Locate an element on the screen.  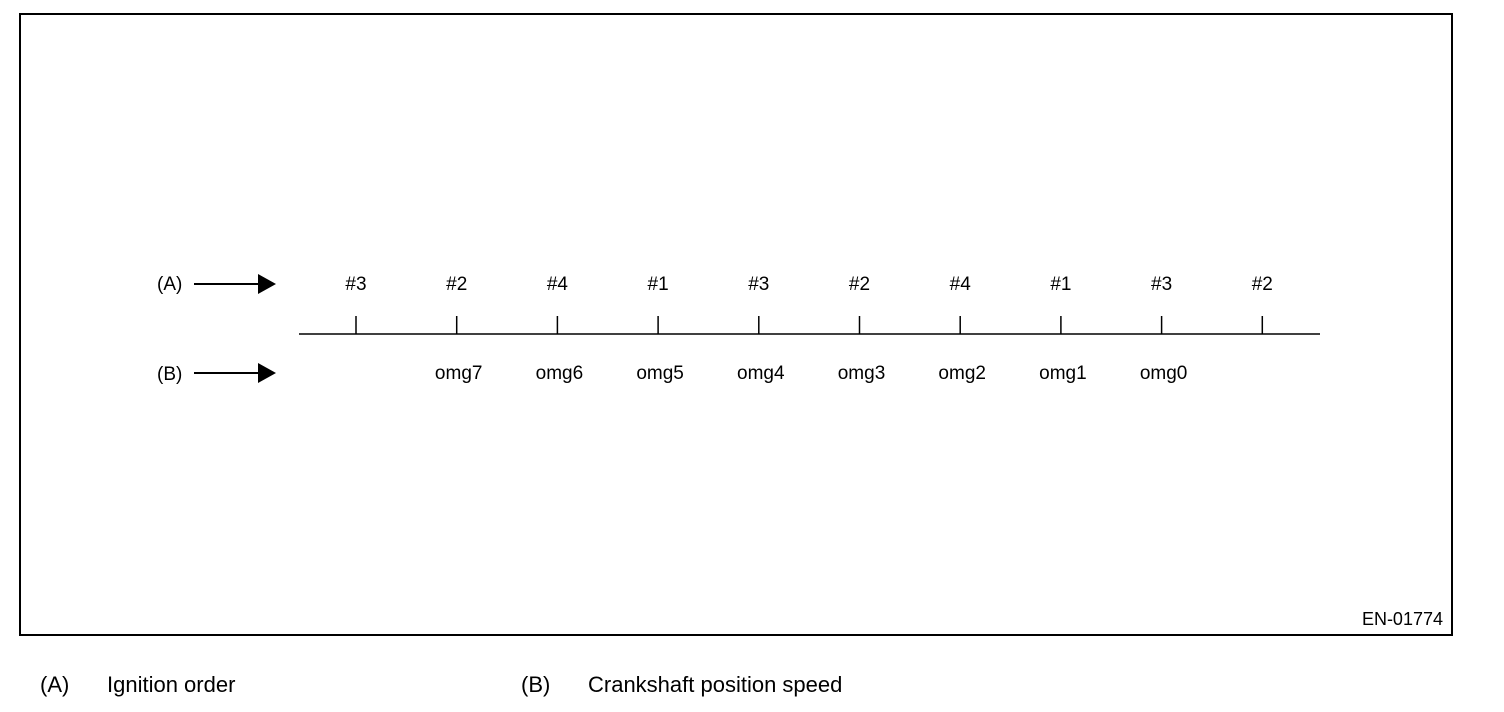
legend-item-b: (B) Crankshaft position speed is located at coordinates (681, 685).